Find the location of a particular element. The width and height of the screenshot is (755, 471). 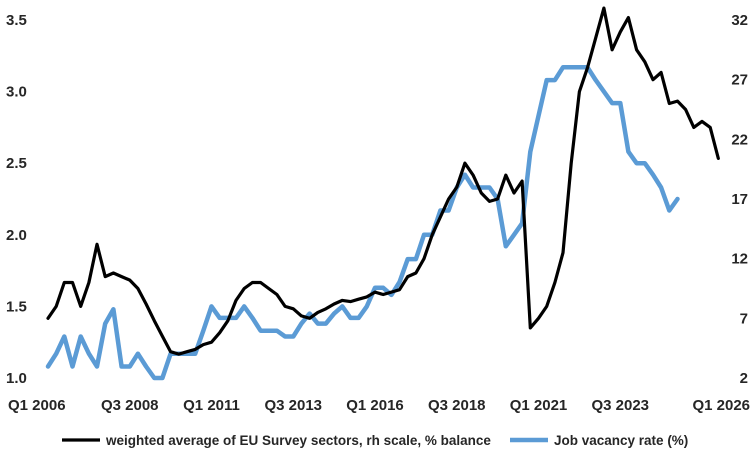

left-tick-label: 1.5 is located at coordinates (16, 306).